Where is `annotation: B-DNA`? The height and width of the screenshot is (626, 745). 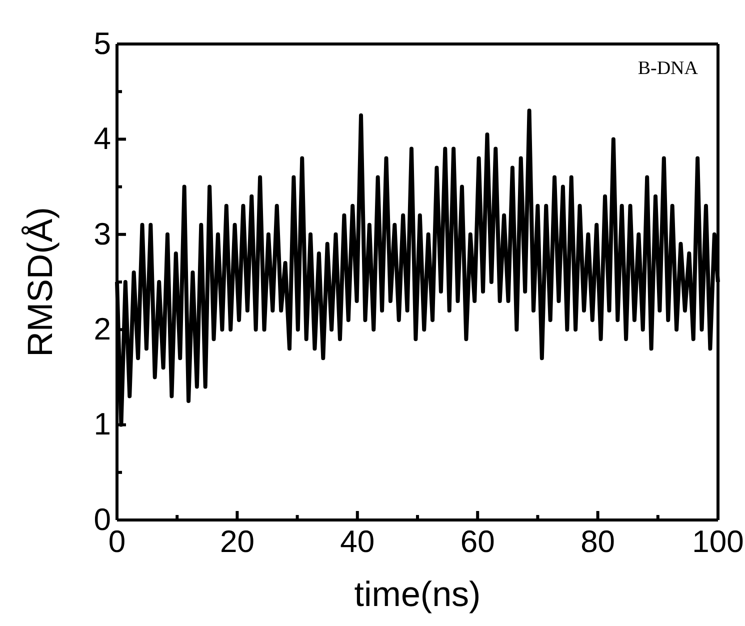 annotation: B-DNA is located at coordinates (668, 68).